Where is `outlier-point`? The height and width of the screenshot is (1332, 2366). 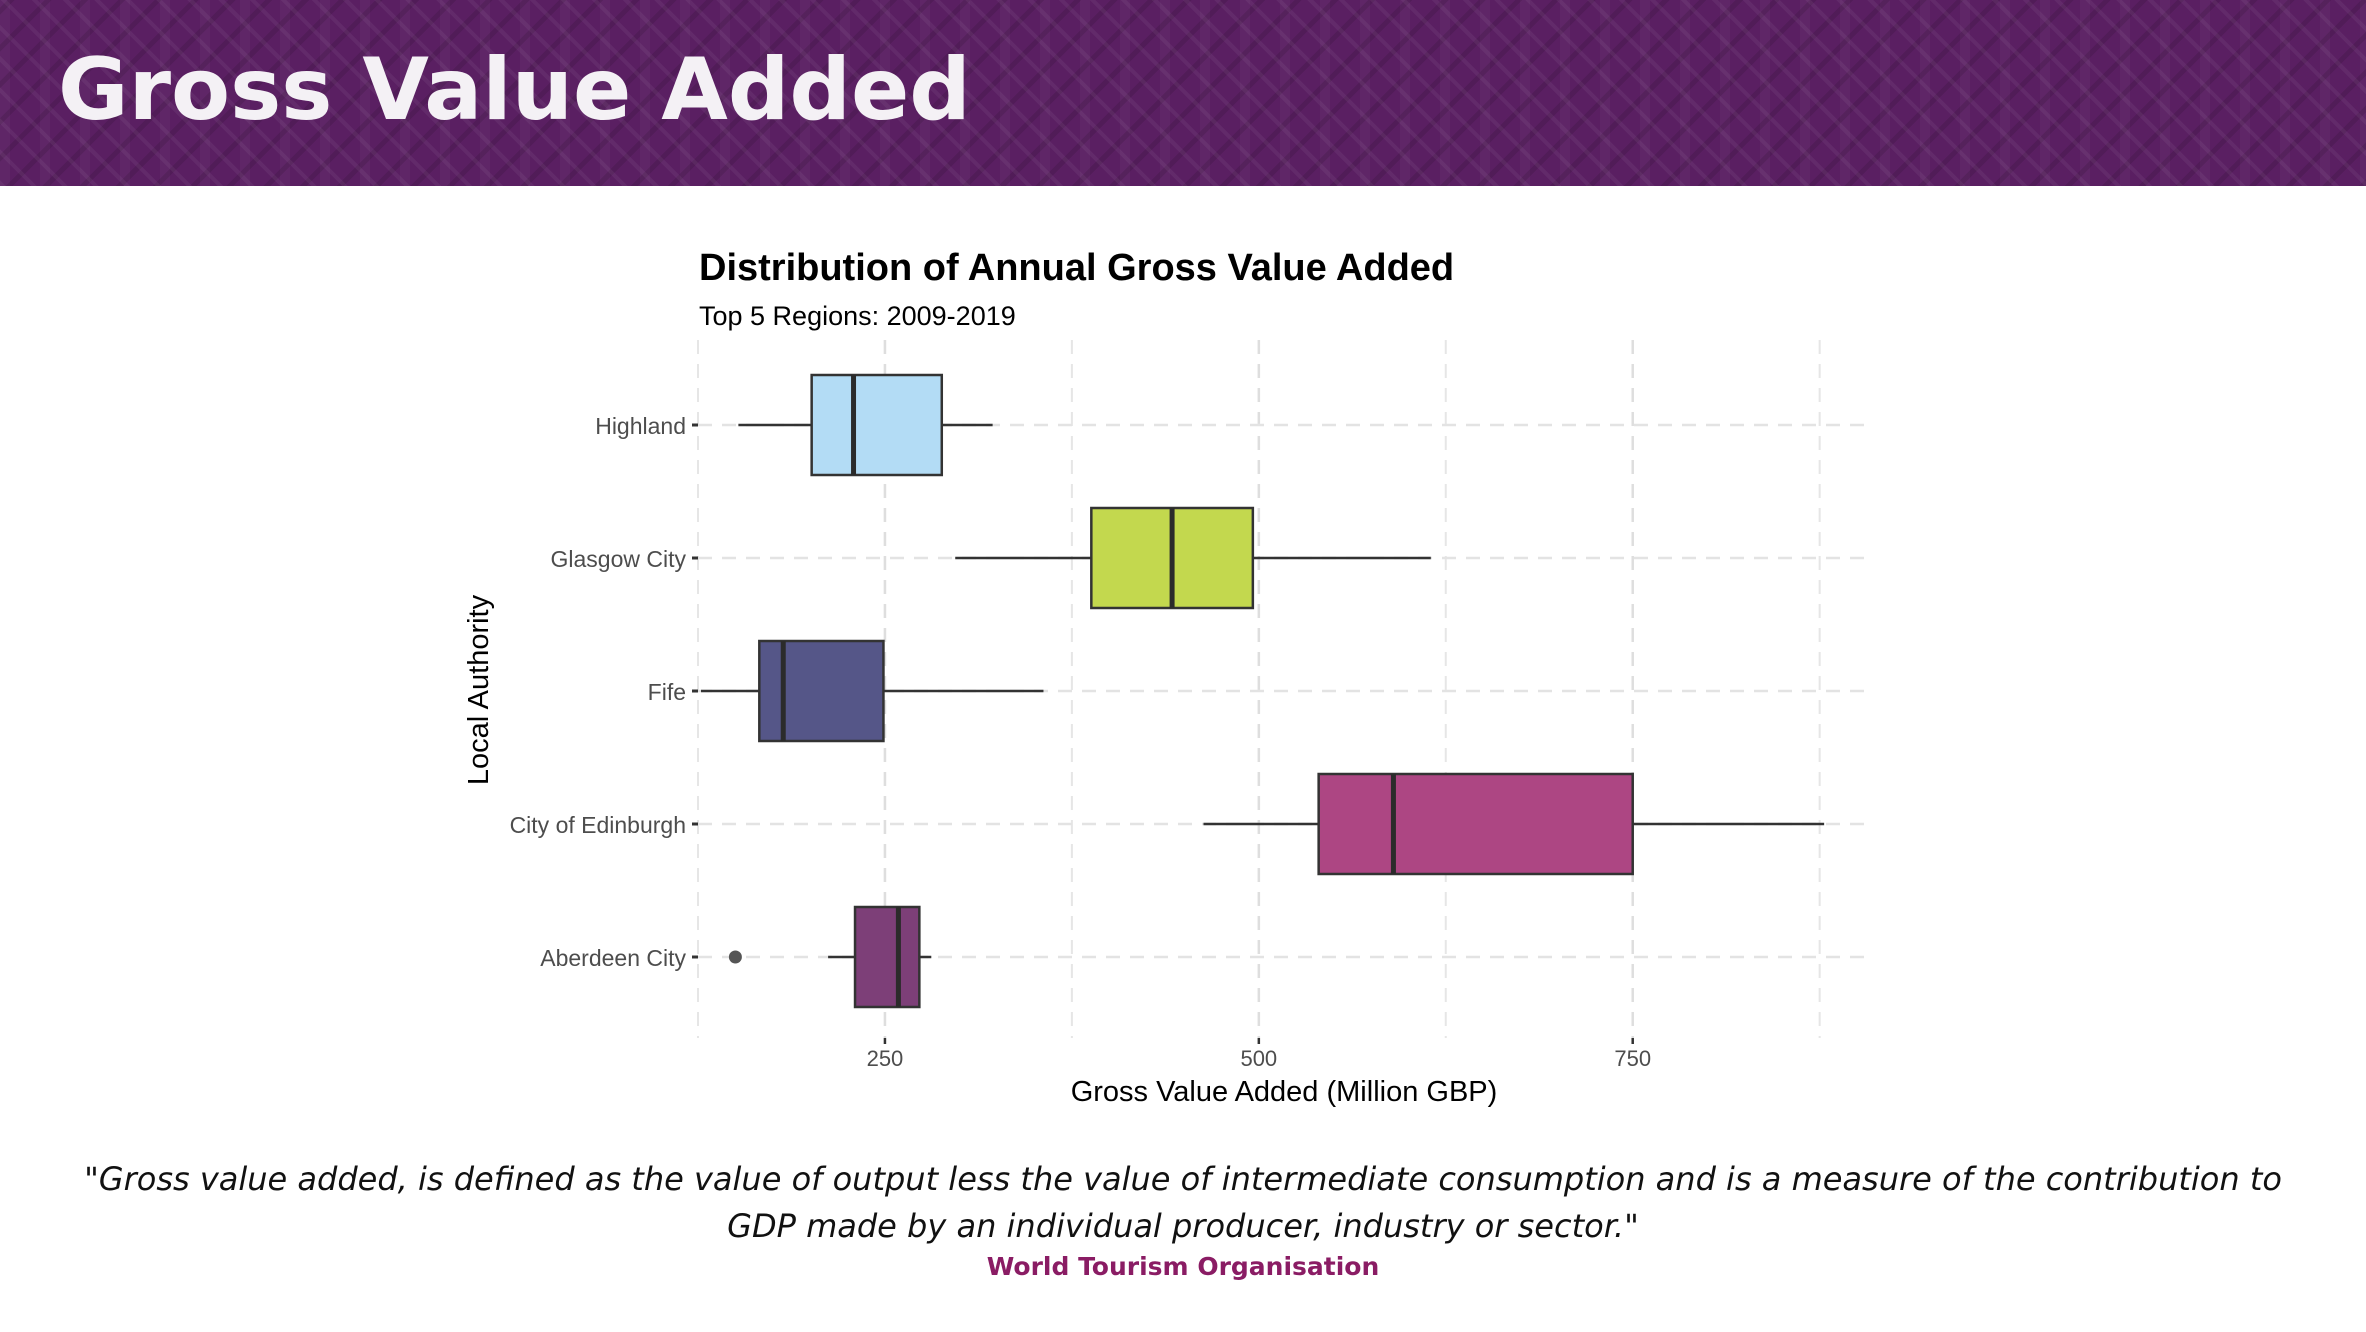
outlier-point is located at coordinates (735, 957).